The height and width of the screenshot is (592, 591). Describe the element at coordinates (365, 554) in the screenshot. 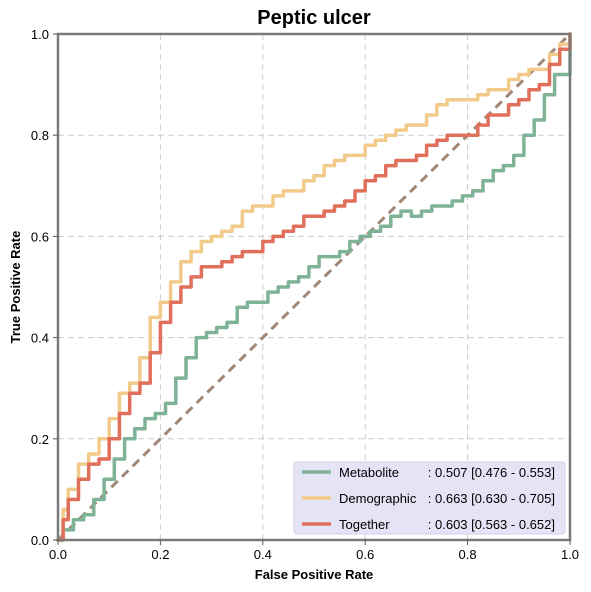

I see `x-tick-label: 0.6` at that location.